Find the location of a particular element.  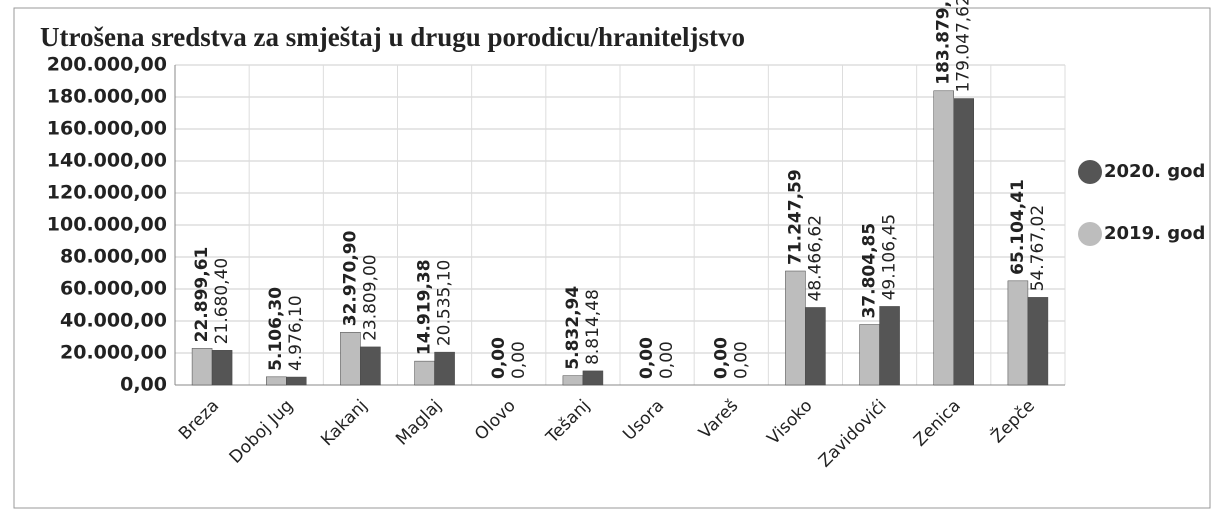

y-tick-label: 80.000,00 is located at coordinates (113, 257).